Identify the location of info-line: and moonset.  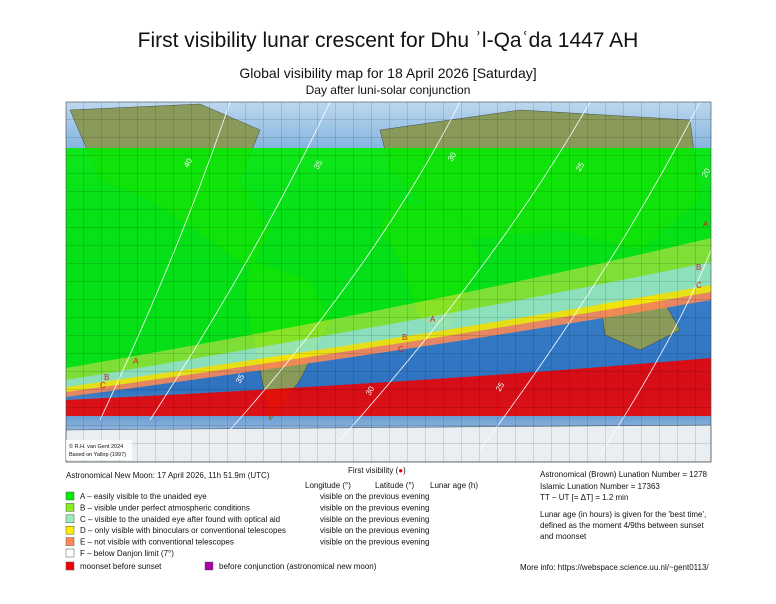
(563, 536).